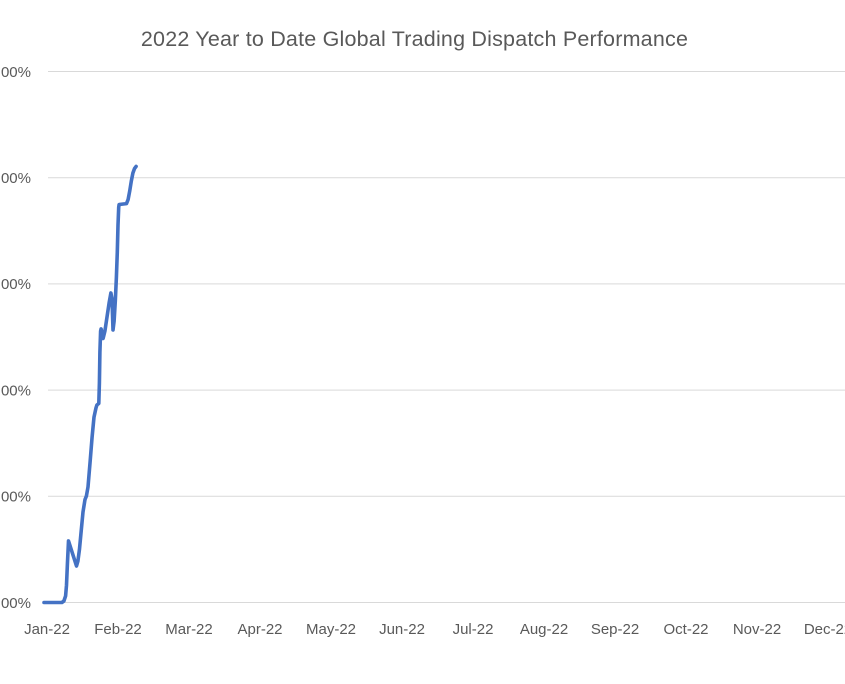 The image size is (845, 684). What do you see at coordinates (259, 629) in the screenshot?
I see `x-tick-label: Apr-22` at bounding box center [259, 629].